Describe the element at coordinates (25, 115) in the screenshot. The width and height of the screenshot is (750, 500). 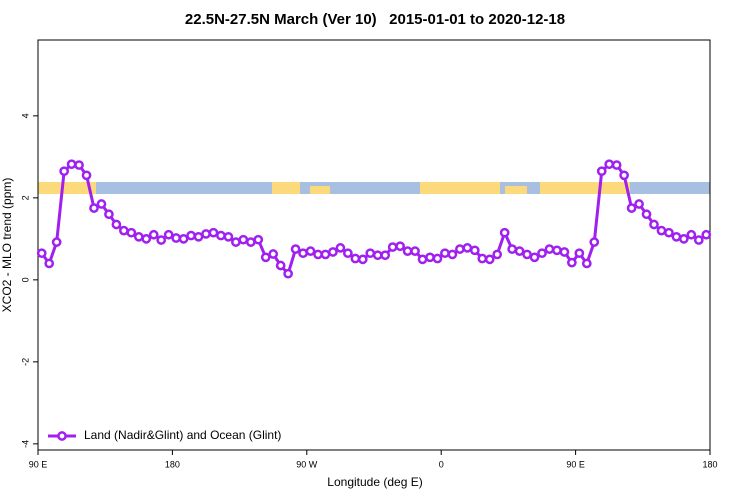
I see `y-tick-label: 4` at that location.